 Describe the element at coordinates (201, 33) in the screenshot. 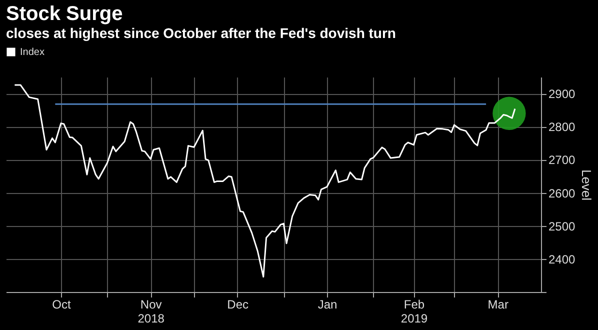

I see `chart-subtitle: closes at highest since October after the Fed's dovish turn` at that location.